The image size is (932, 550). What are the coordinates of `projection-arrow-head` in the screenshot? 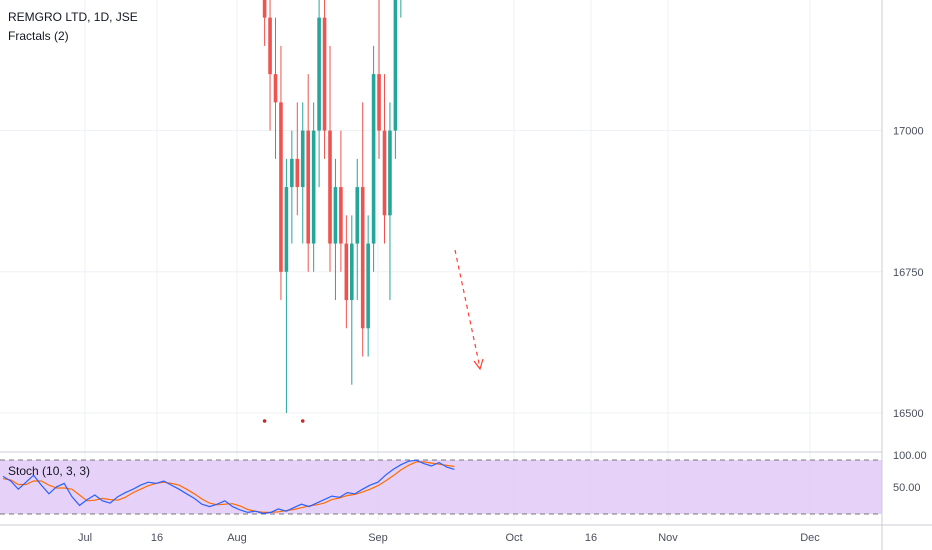 It's located at (478, 364).